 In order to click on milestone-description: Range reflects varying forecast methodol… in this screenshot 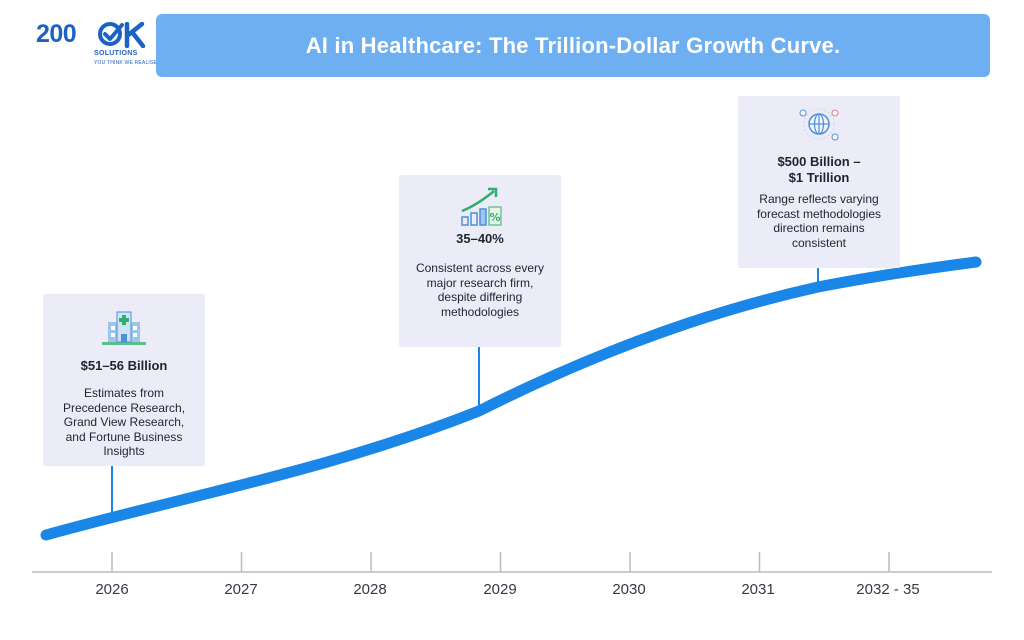, I will do `click(819, 221)`.